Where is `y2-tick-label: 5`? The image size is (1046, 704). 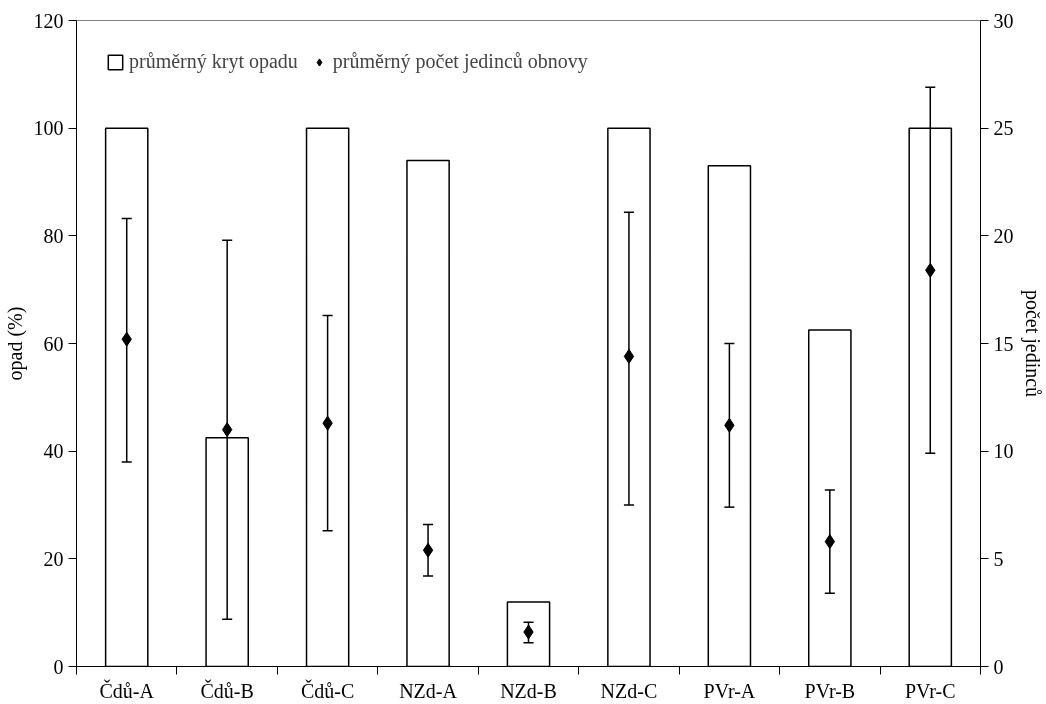
y2-tick-label: 5 is located at coordinates (998, 558).